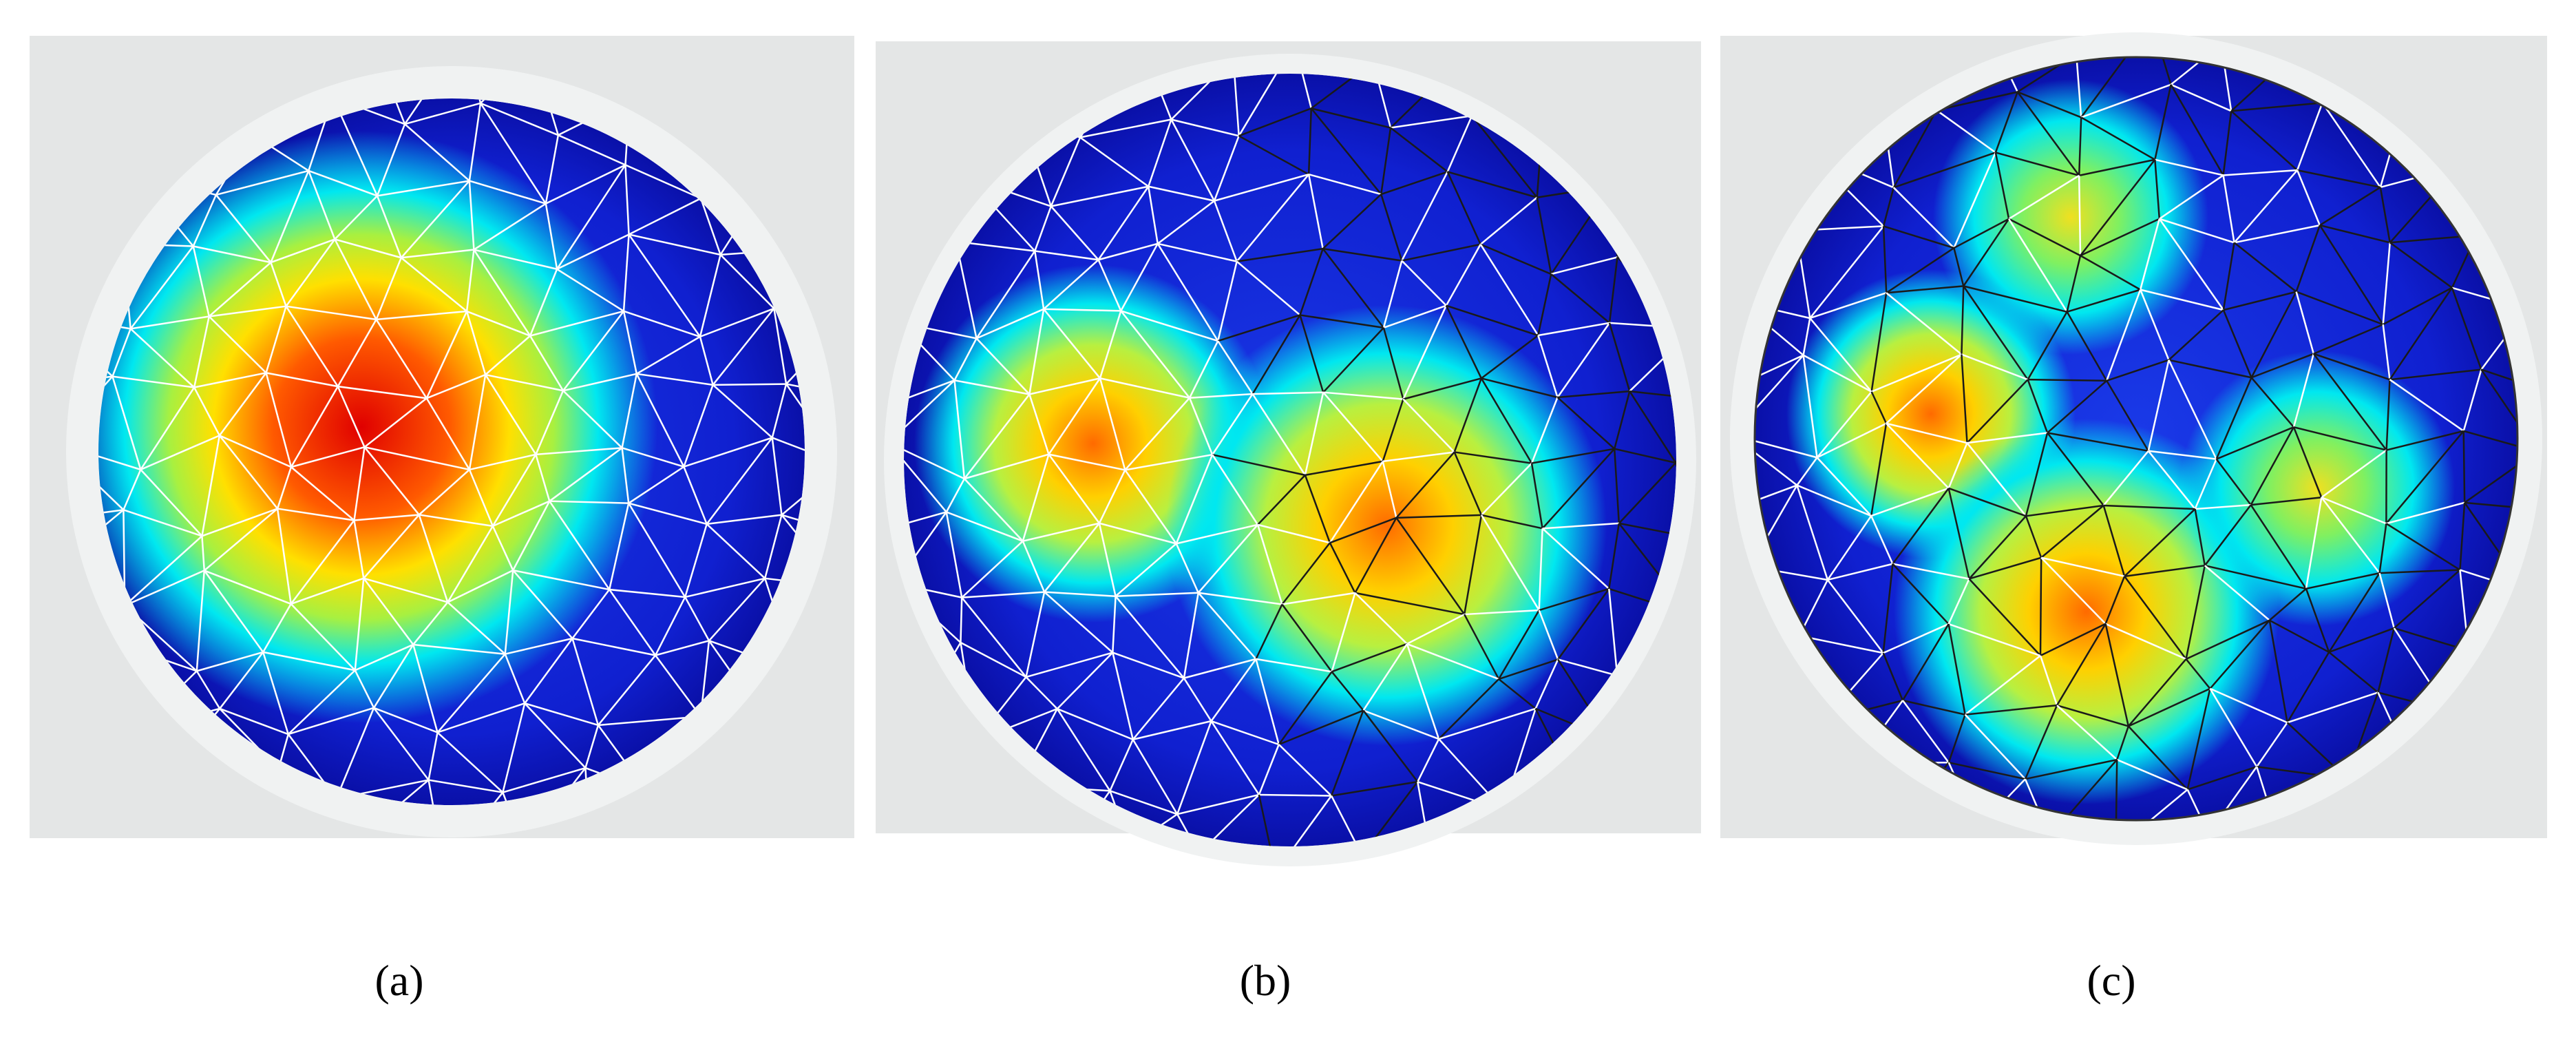 The image size is (2576, 1042). Describe the element at coordinates (2070, 217) in the screenshot. I see `hot-region` at that location.